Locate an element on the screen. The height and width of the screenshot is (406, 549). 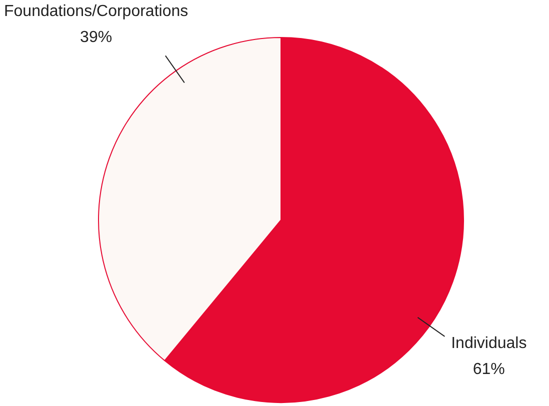
data-label: 61% is located at coordinates (488, 369).